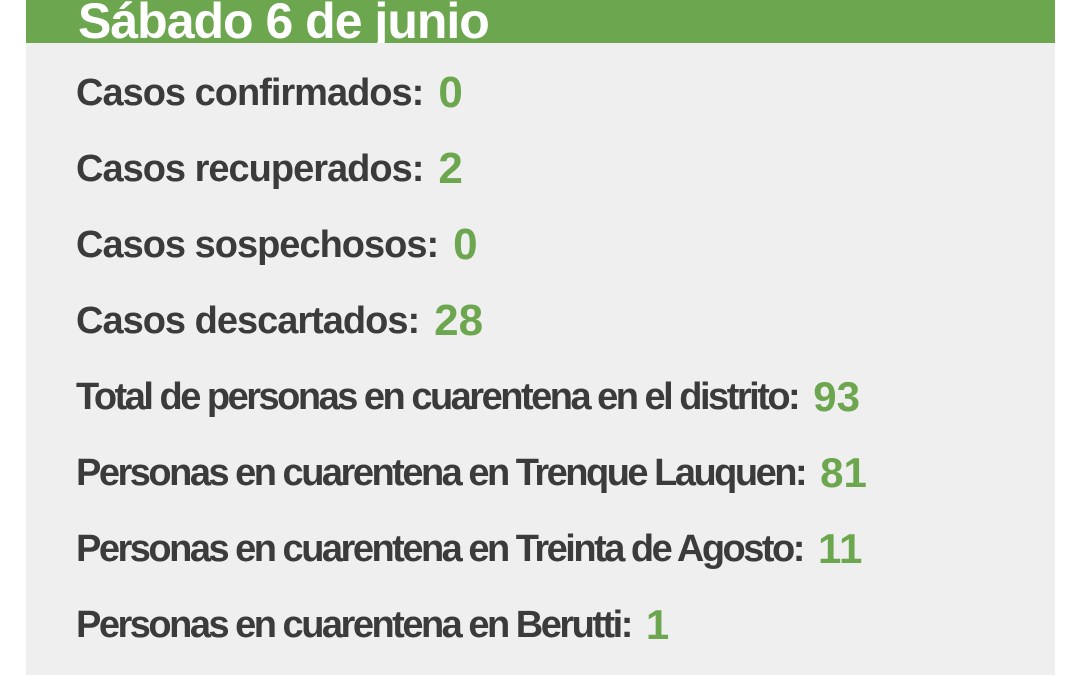 This screenshot has width=1080, height=675. I want to click on stat-row-casos-recuperados: Casos recuperados: 2, so click(565, 169).